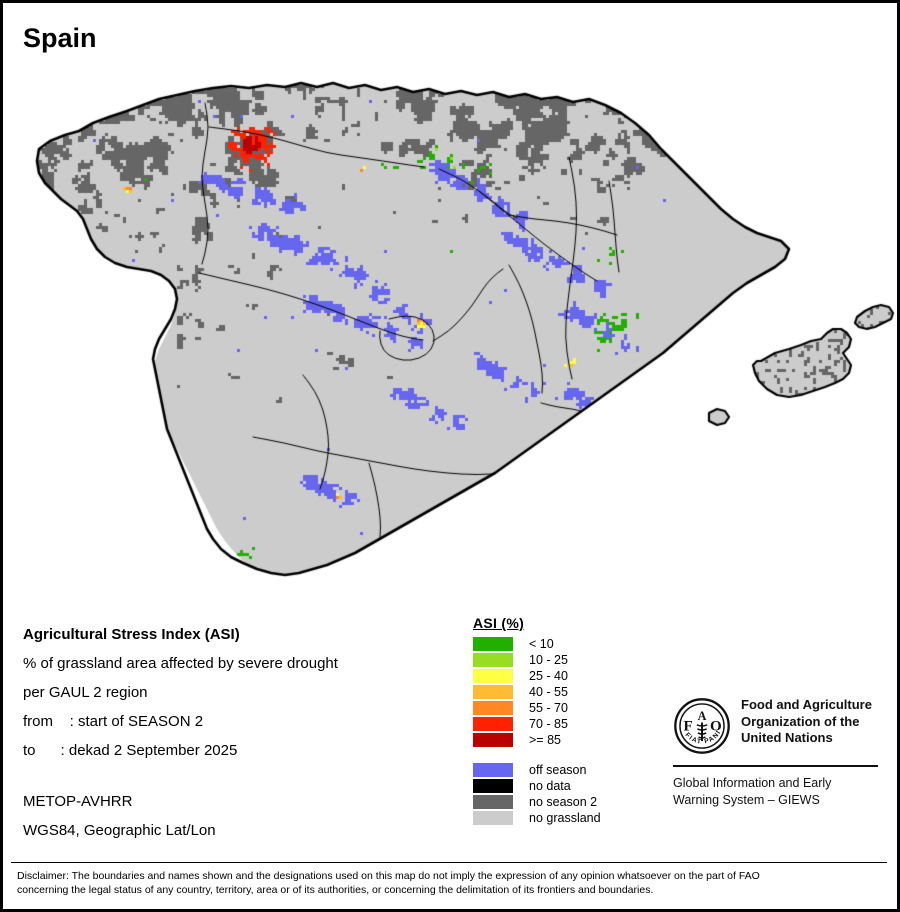 This screenshot has height=912, width=900. Describe the element at coordinates (687, 727) in the screenshot. I see `svg-text: F` at that location.